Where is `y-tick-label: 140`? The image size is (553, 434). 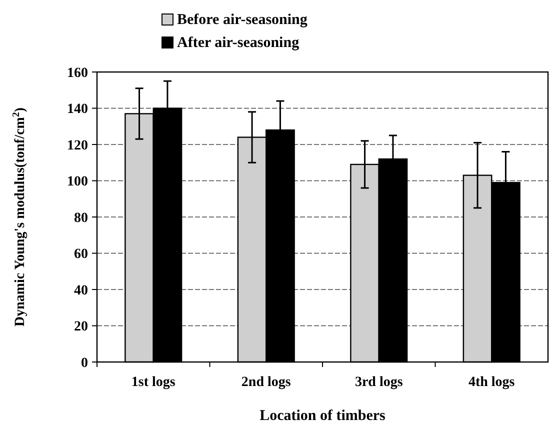 y-tick-label: 140 is located at coordinates (77, 110).